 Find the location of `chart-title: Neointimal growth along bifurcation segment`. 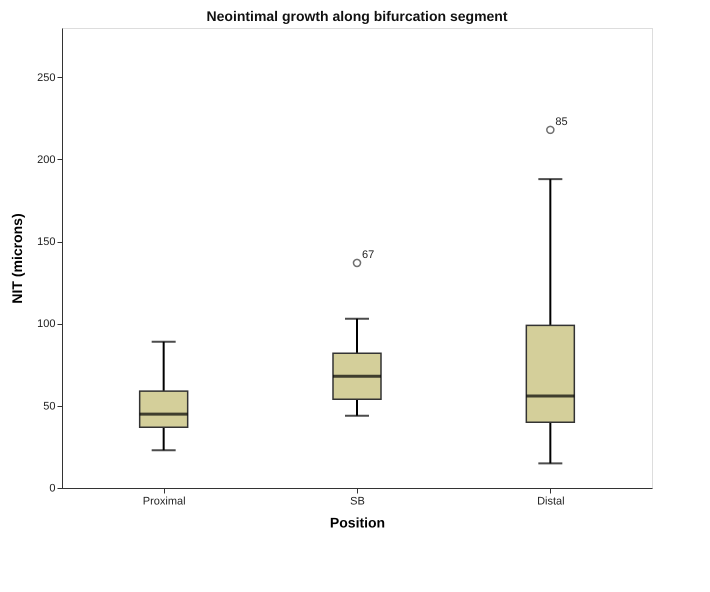

chart-title: Neointimal growth along bifurcation segment is located at coordinates (357, 16).